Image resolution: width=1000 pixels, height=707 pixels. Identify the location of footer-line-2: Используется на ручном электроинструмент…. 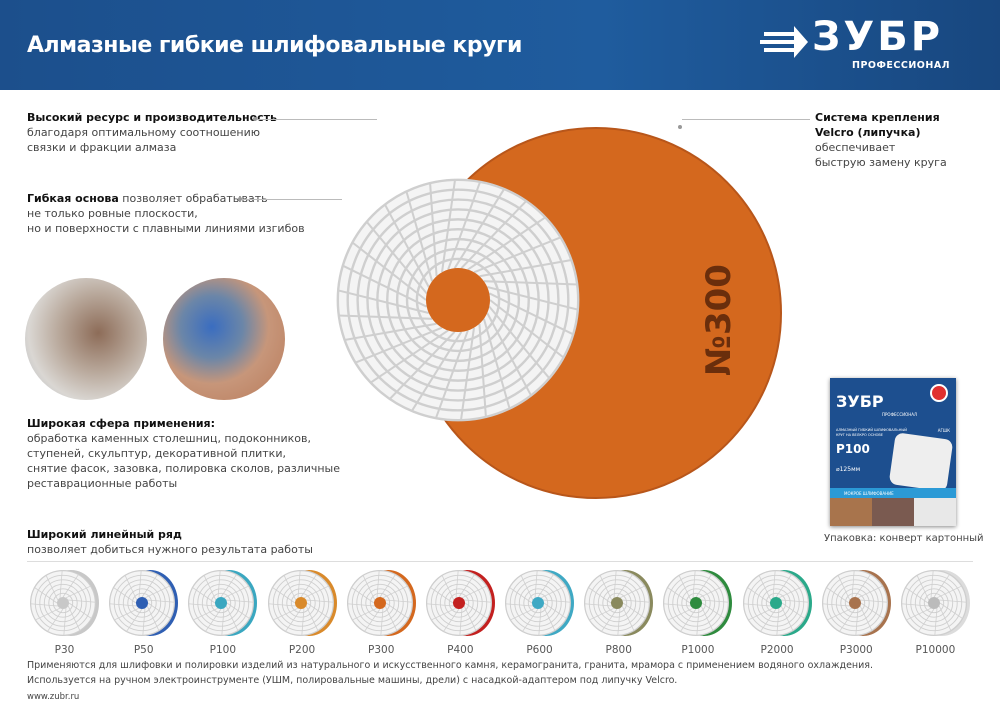
(352, 680).